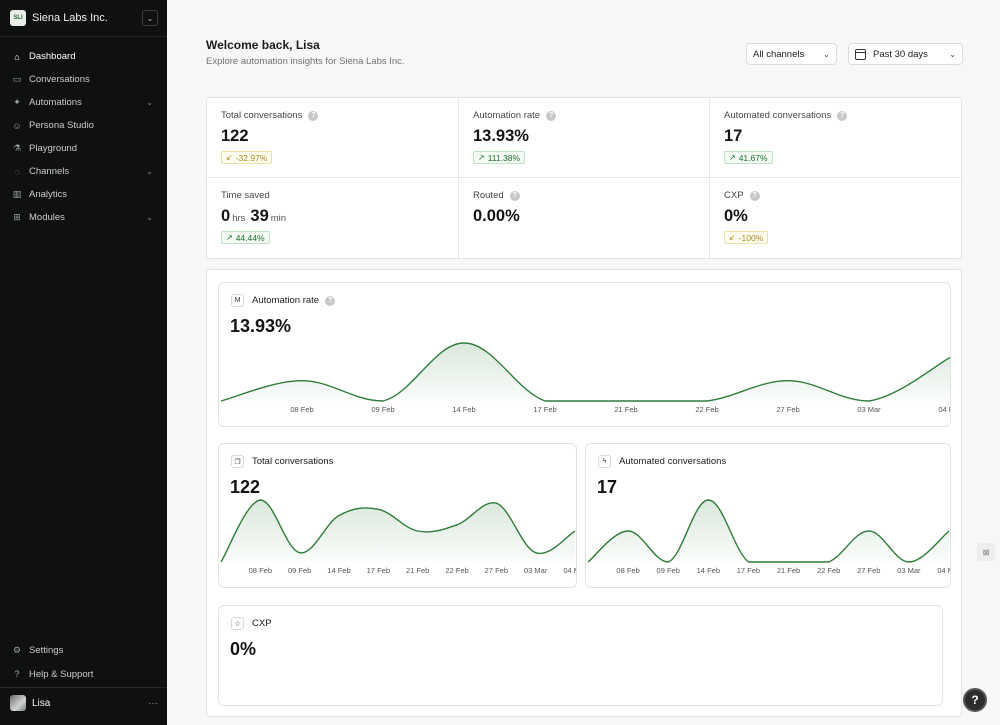 This screenshot has width=1000, height=725. What do you see at coordinates (17, 649) in the screenshot?
I see `gear-icon: ⚙` at bounding box center [17, 649].